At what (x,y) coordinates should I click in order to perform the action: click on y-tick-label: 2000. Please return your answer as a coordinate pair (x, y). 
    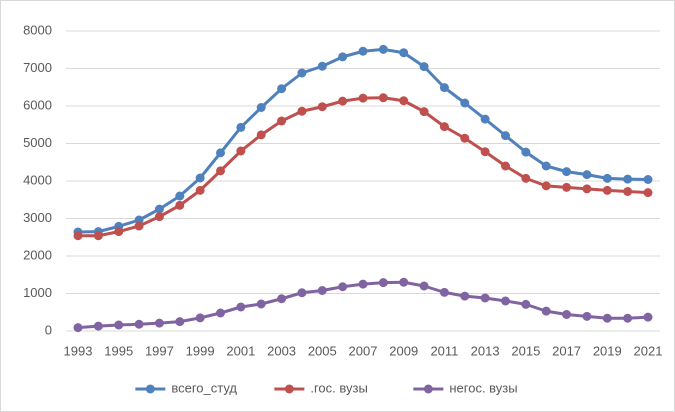
    Looking at the image, I should click on (37, 254).